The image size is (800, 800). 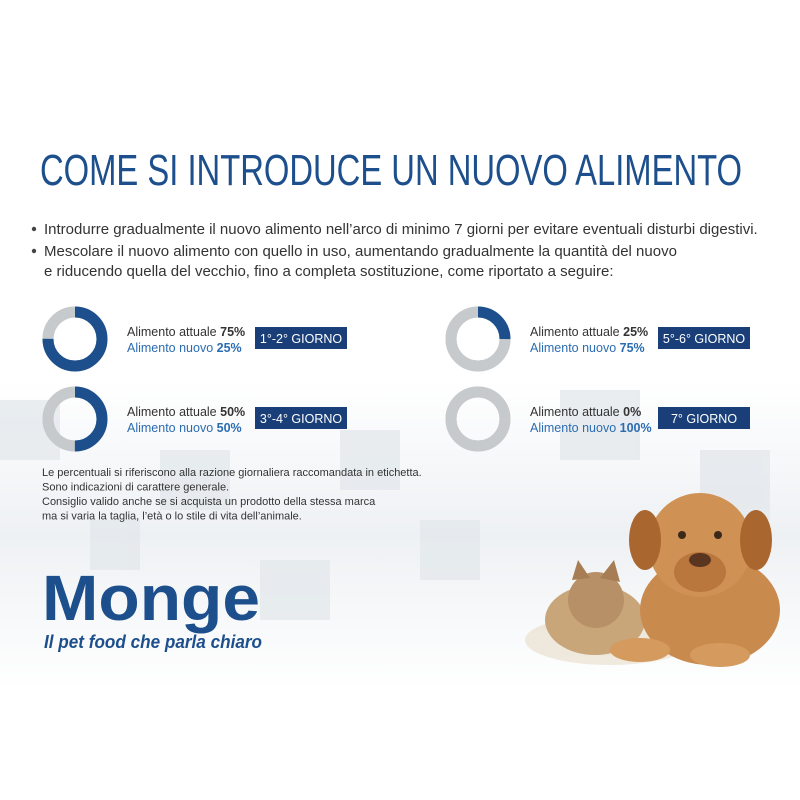 I want to click on note-line: Sono indicazioni di carattere generale., so click(x=135, y=488).